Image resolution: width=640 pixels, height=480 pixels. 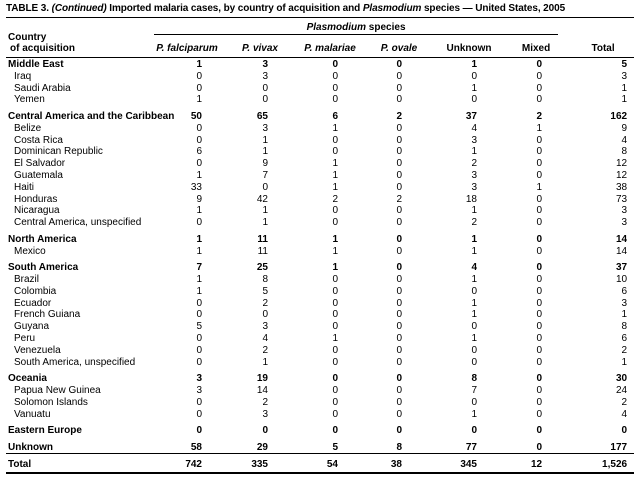 What do you see at coordinates (320, 100) in the screenshot?
I see `table-row: Yemen 1 0 0 0 0 0 1` at bounding box center [320, 100].